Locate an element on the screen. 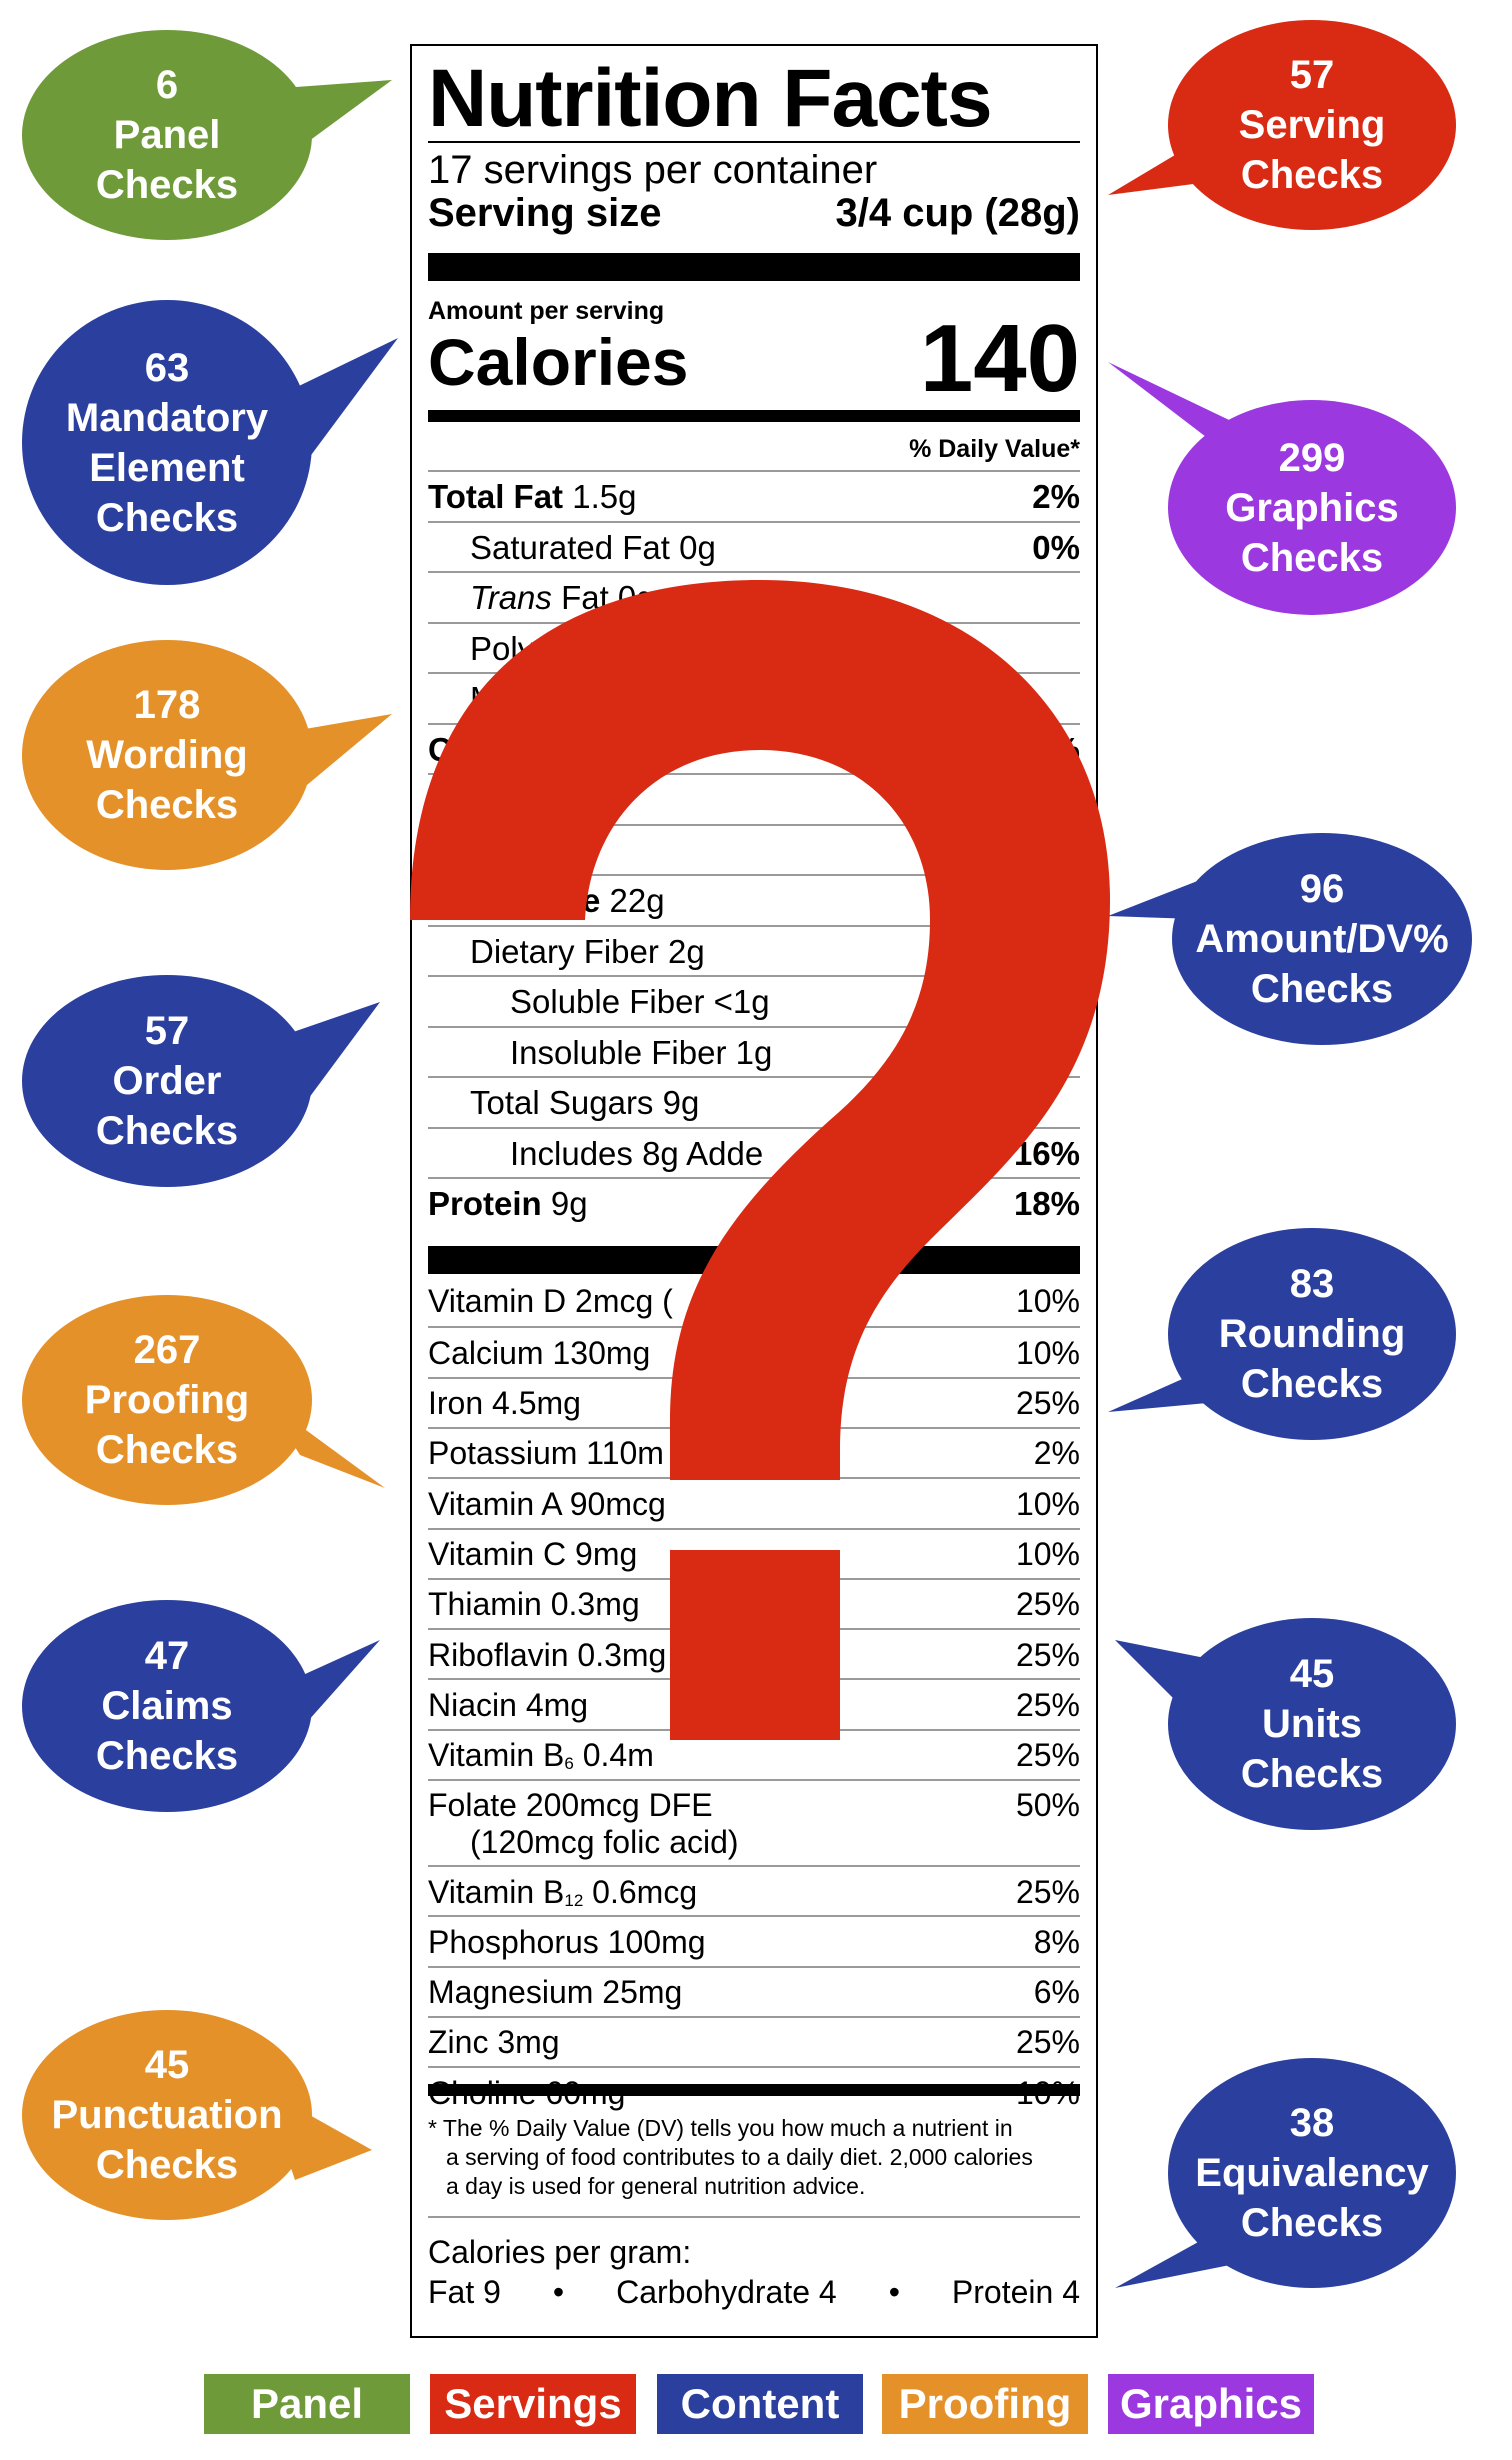 This screenshot has width=1512, height=2460. legend: Panel Servings Content Proofing Graphics is located at coordinates (756, 2405).